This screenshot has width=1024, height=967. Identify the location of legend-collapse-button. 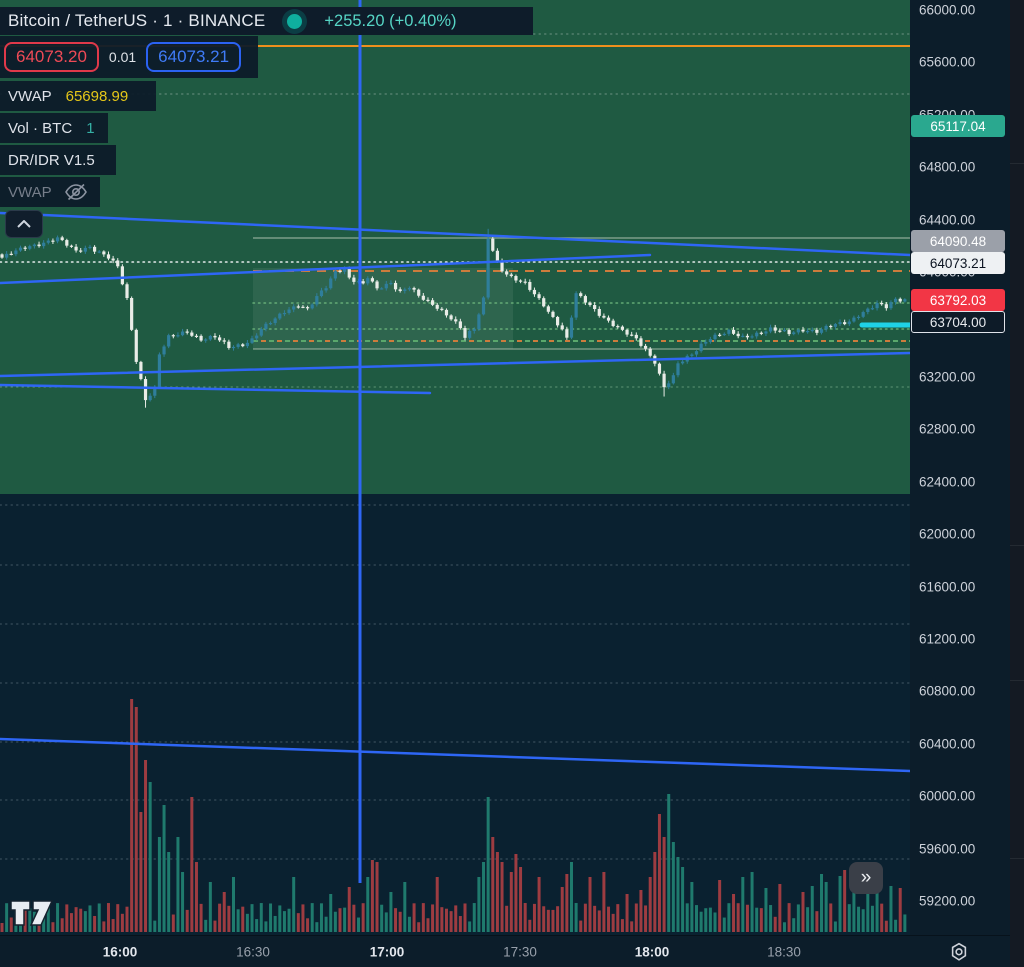
(24, 224).